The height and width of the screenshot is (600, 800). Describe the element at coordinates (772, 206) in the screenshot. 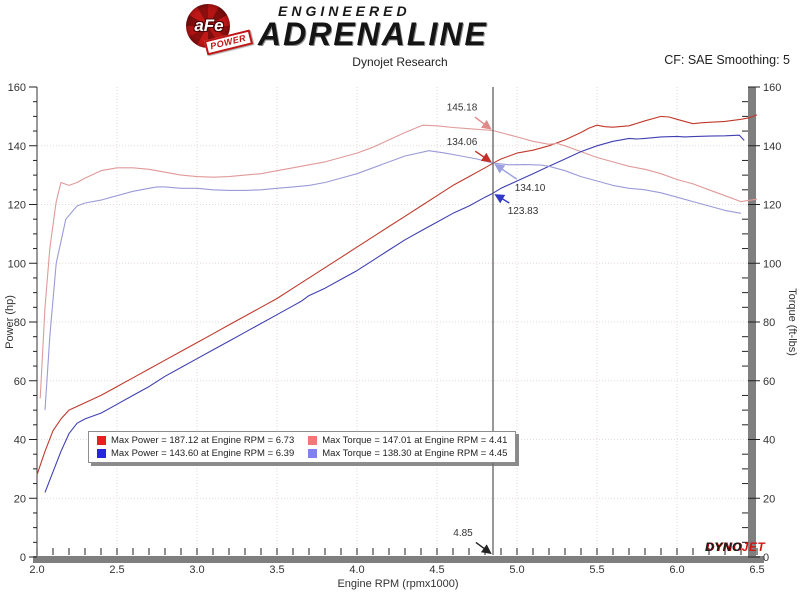

I see `y-tick-label-right: 120` at that location.